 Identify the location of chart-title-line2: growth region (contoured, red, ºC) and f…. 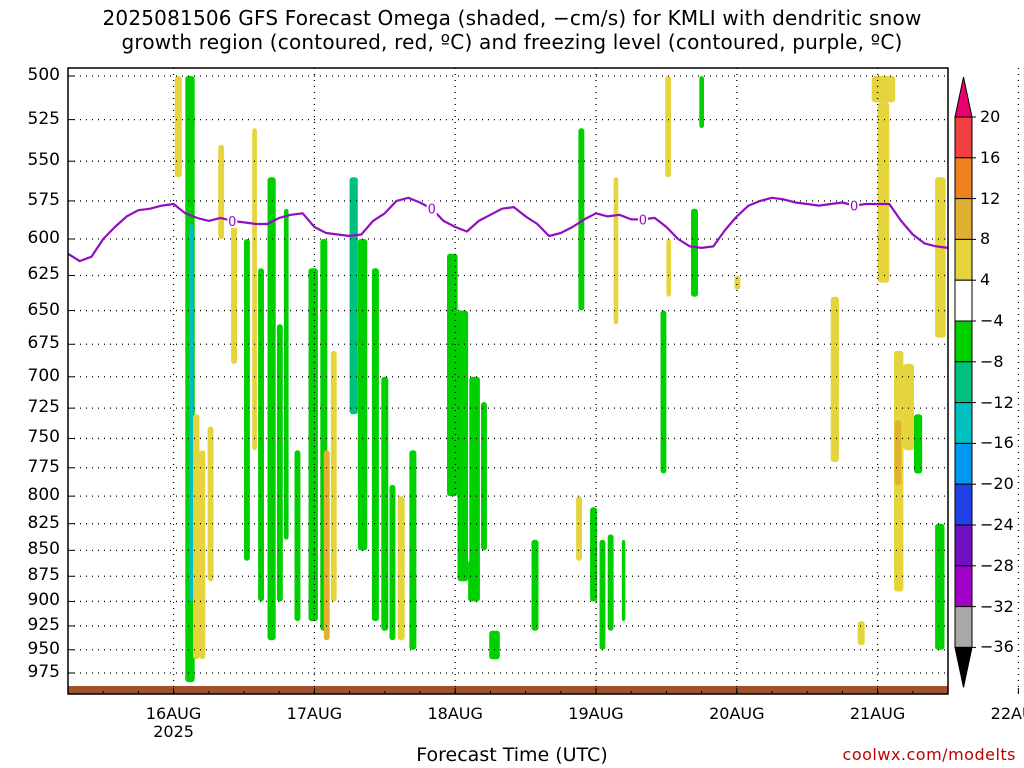
(512, 42).